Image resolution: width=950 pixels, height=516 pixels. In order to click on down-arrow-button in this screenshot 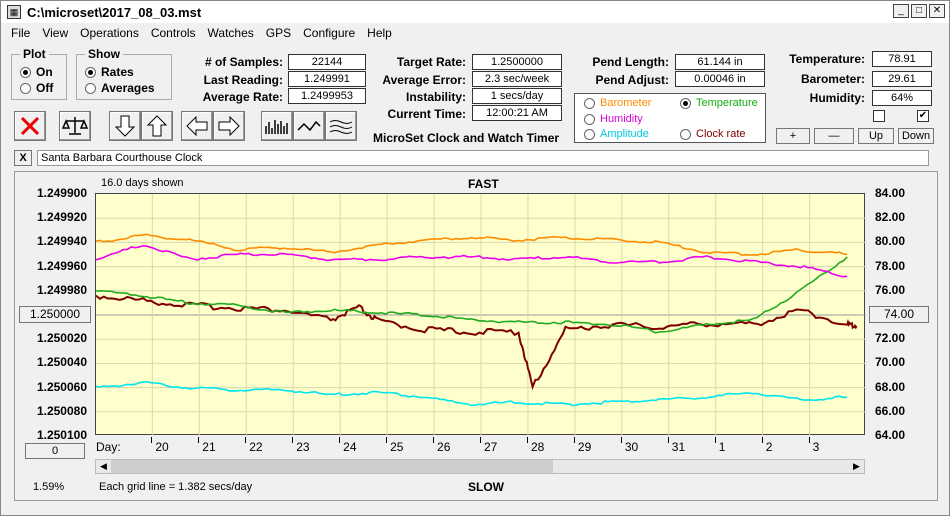, I will do `click(125, 126)`.